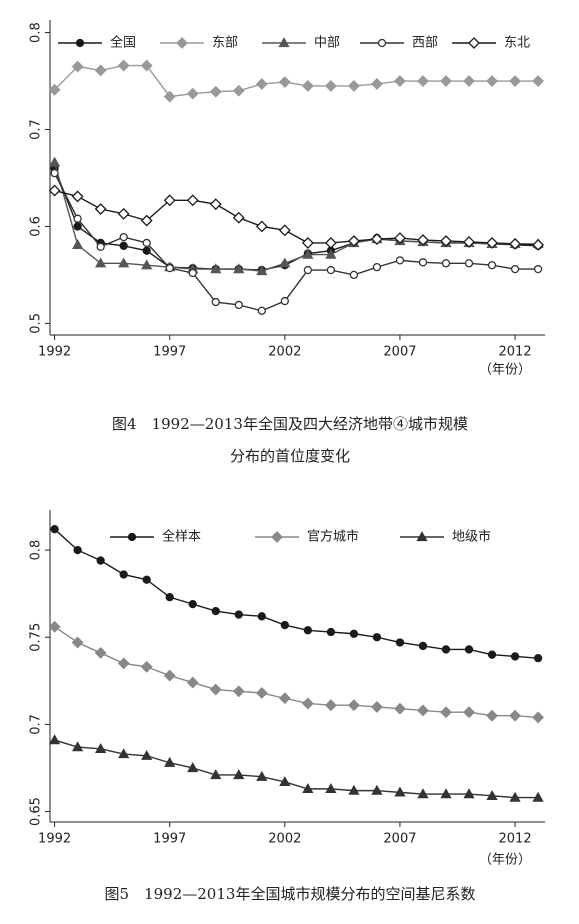 This screenshot has width=579, height=924. What do you see at coordinates (36, 637) in the screenshot?
I see `y-tick-label: 0.75` at bounding box center [36, 637].